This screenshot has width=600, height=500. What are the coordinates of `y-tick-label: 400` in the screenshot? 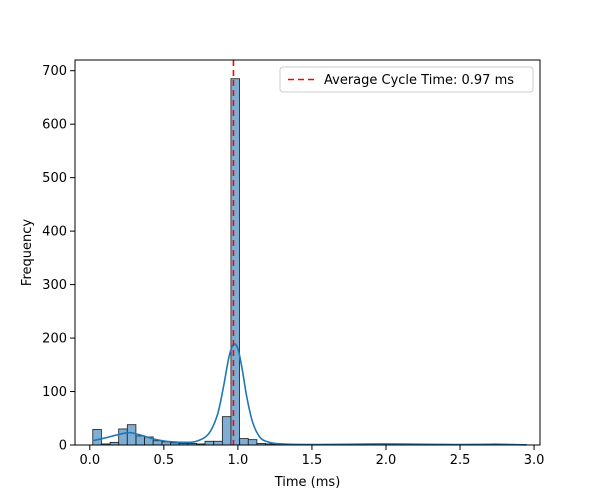 It's located at (54, 232).